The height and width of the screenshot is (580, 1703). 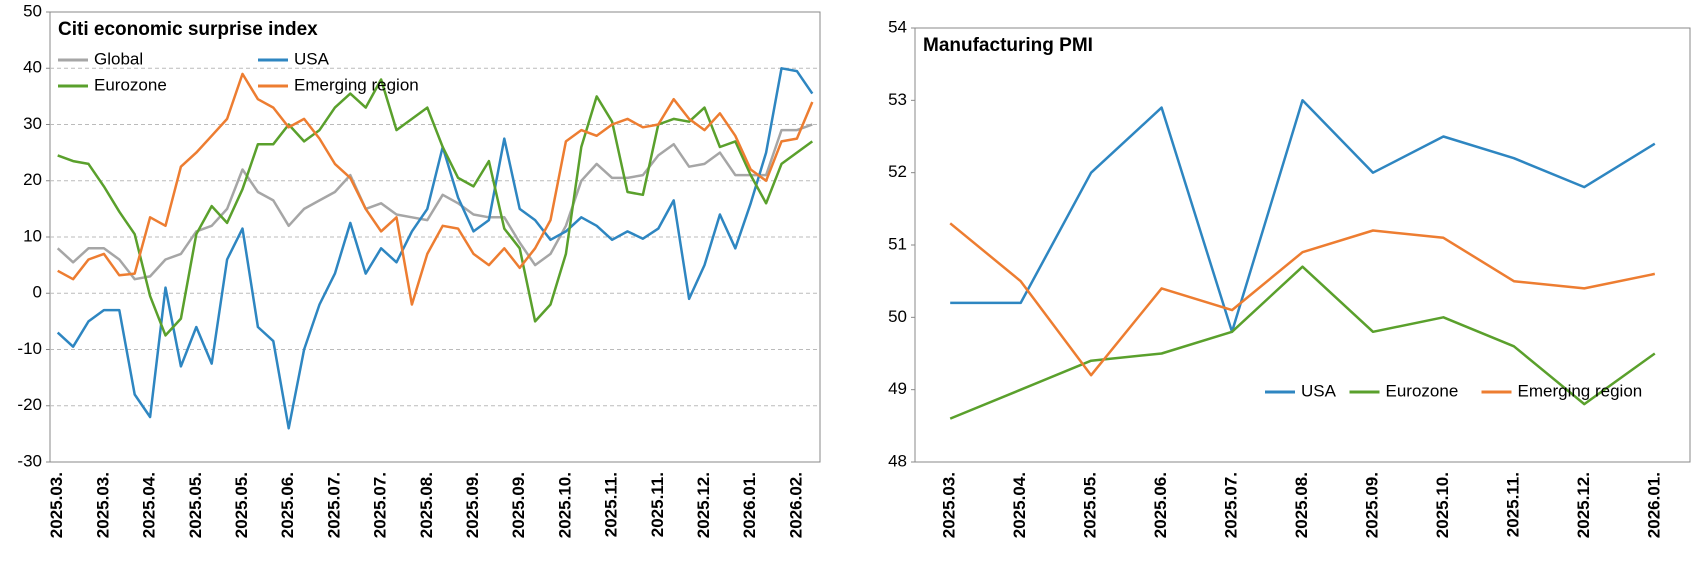 What do you see at coordinates (32, 67) in the screenshot?
I see `y-tick-label: 40` at bounding box center [32, 67].